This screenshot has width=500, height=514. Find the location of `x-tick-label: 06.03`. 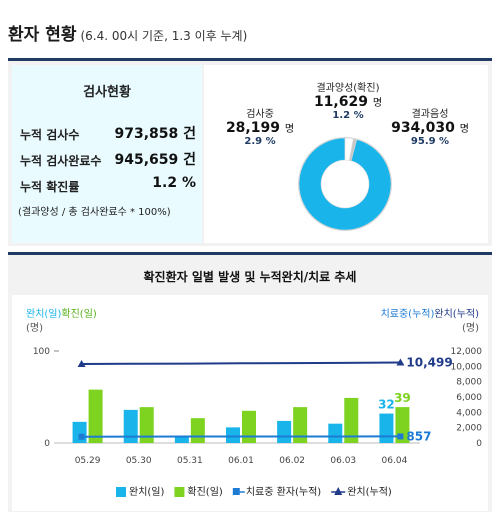

x-tick-label: 06.03 is located at coordinates (343, 461).